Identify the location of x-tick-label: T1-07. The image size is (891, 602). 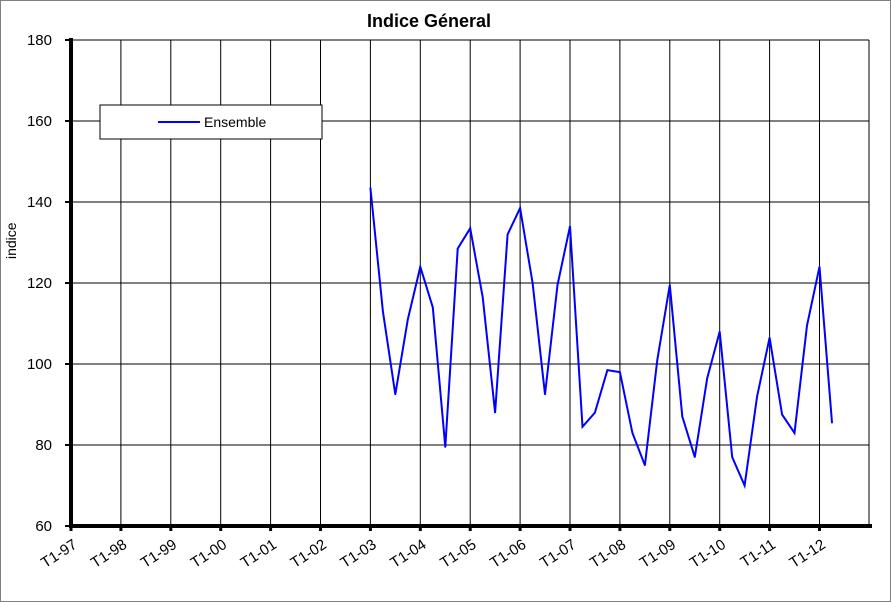
(558, 554).